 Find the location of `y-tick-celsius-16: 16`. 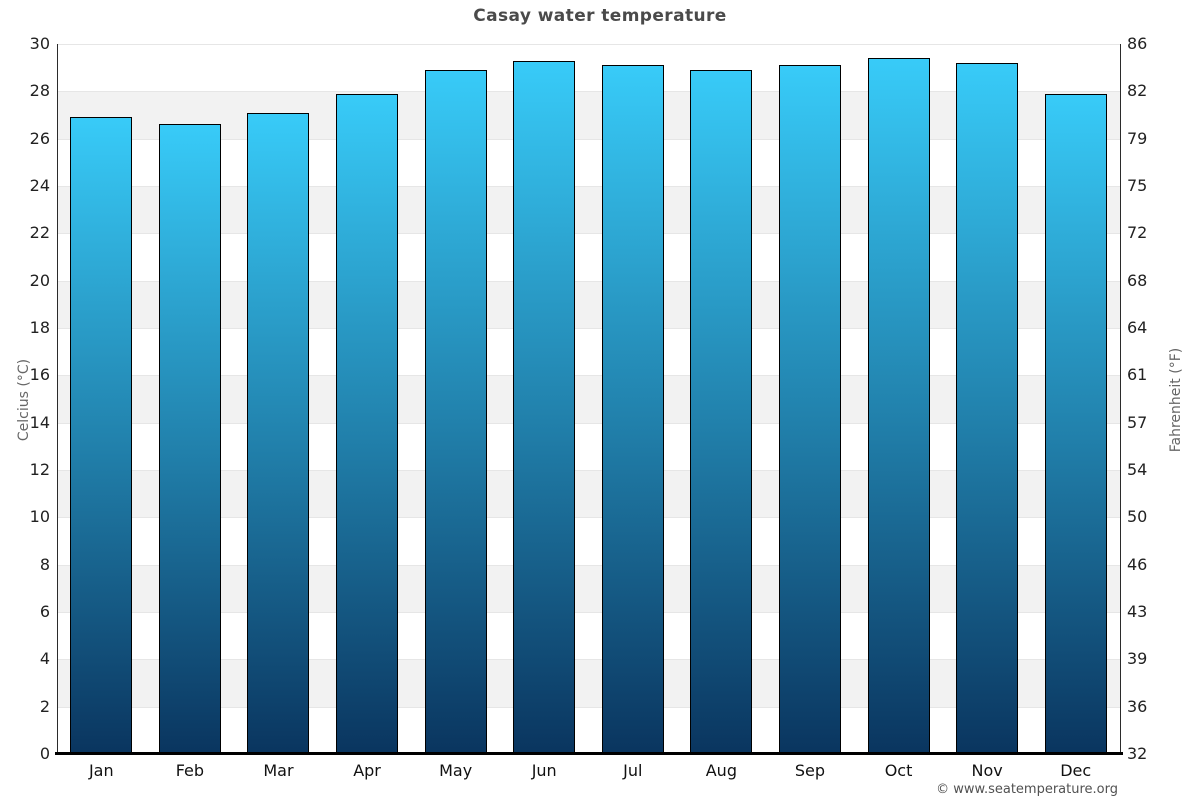

y-tick-celsius-16: 16 is located at coordinates (39, 375).